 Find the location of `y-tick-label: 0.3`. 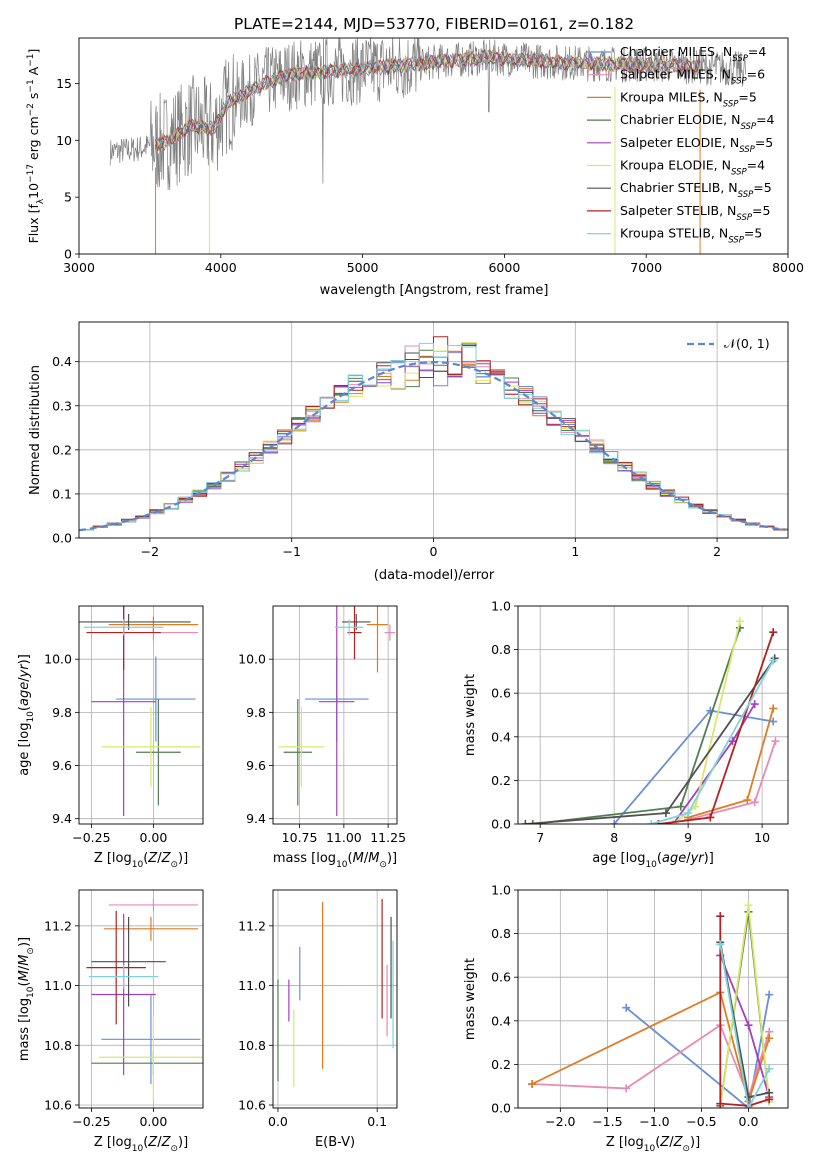

y-tick-label: 0.3 is located at coordinates (62, 405).